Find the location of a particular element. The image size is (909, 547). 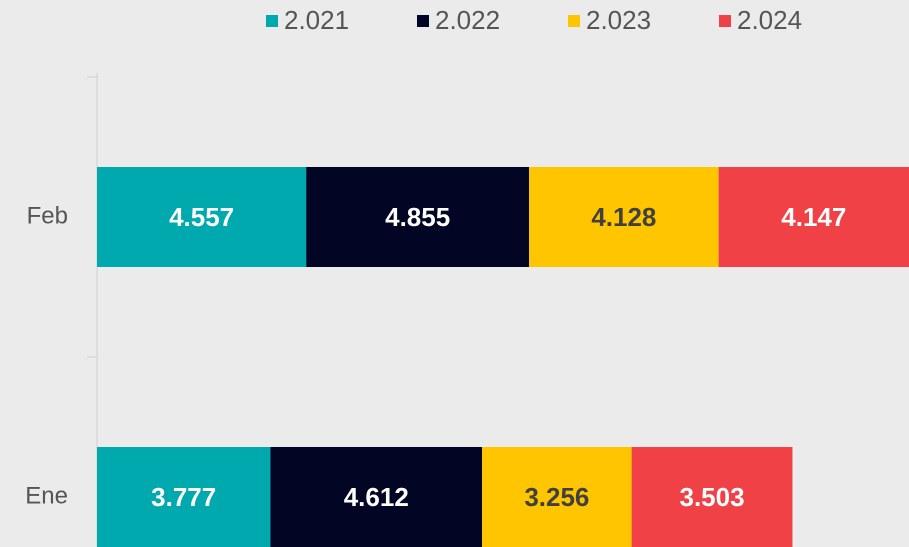

value-label: 4.612 is located at coordinates (376, 497).